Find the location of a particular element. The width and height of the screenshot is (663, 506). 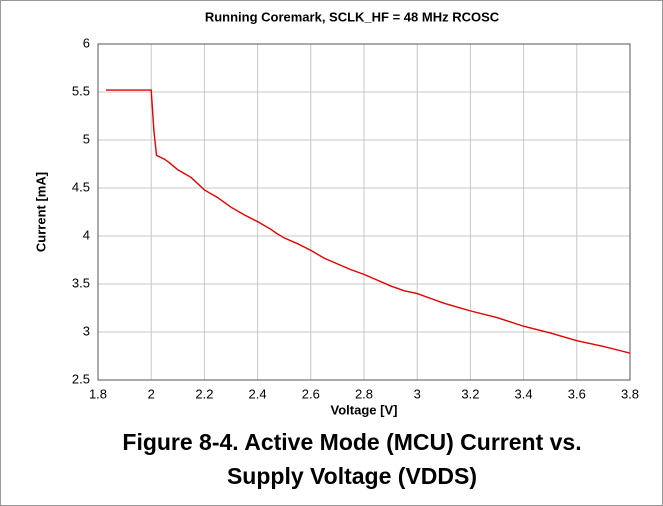

x-tick-label: 2.6 is located at coordinates (311, 393).